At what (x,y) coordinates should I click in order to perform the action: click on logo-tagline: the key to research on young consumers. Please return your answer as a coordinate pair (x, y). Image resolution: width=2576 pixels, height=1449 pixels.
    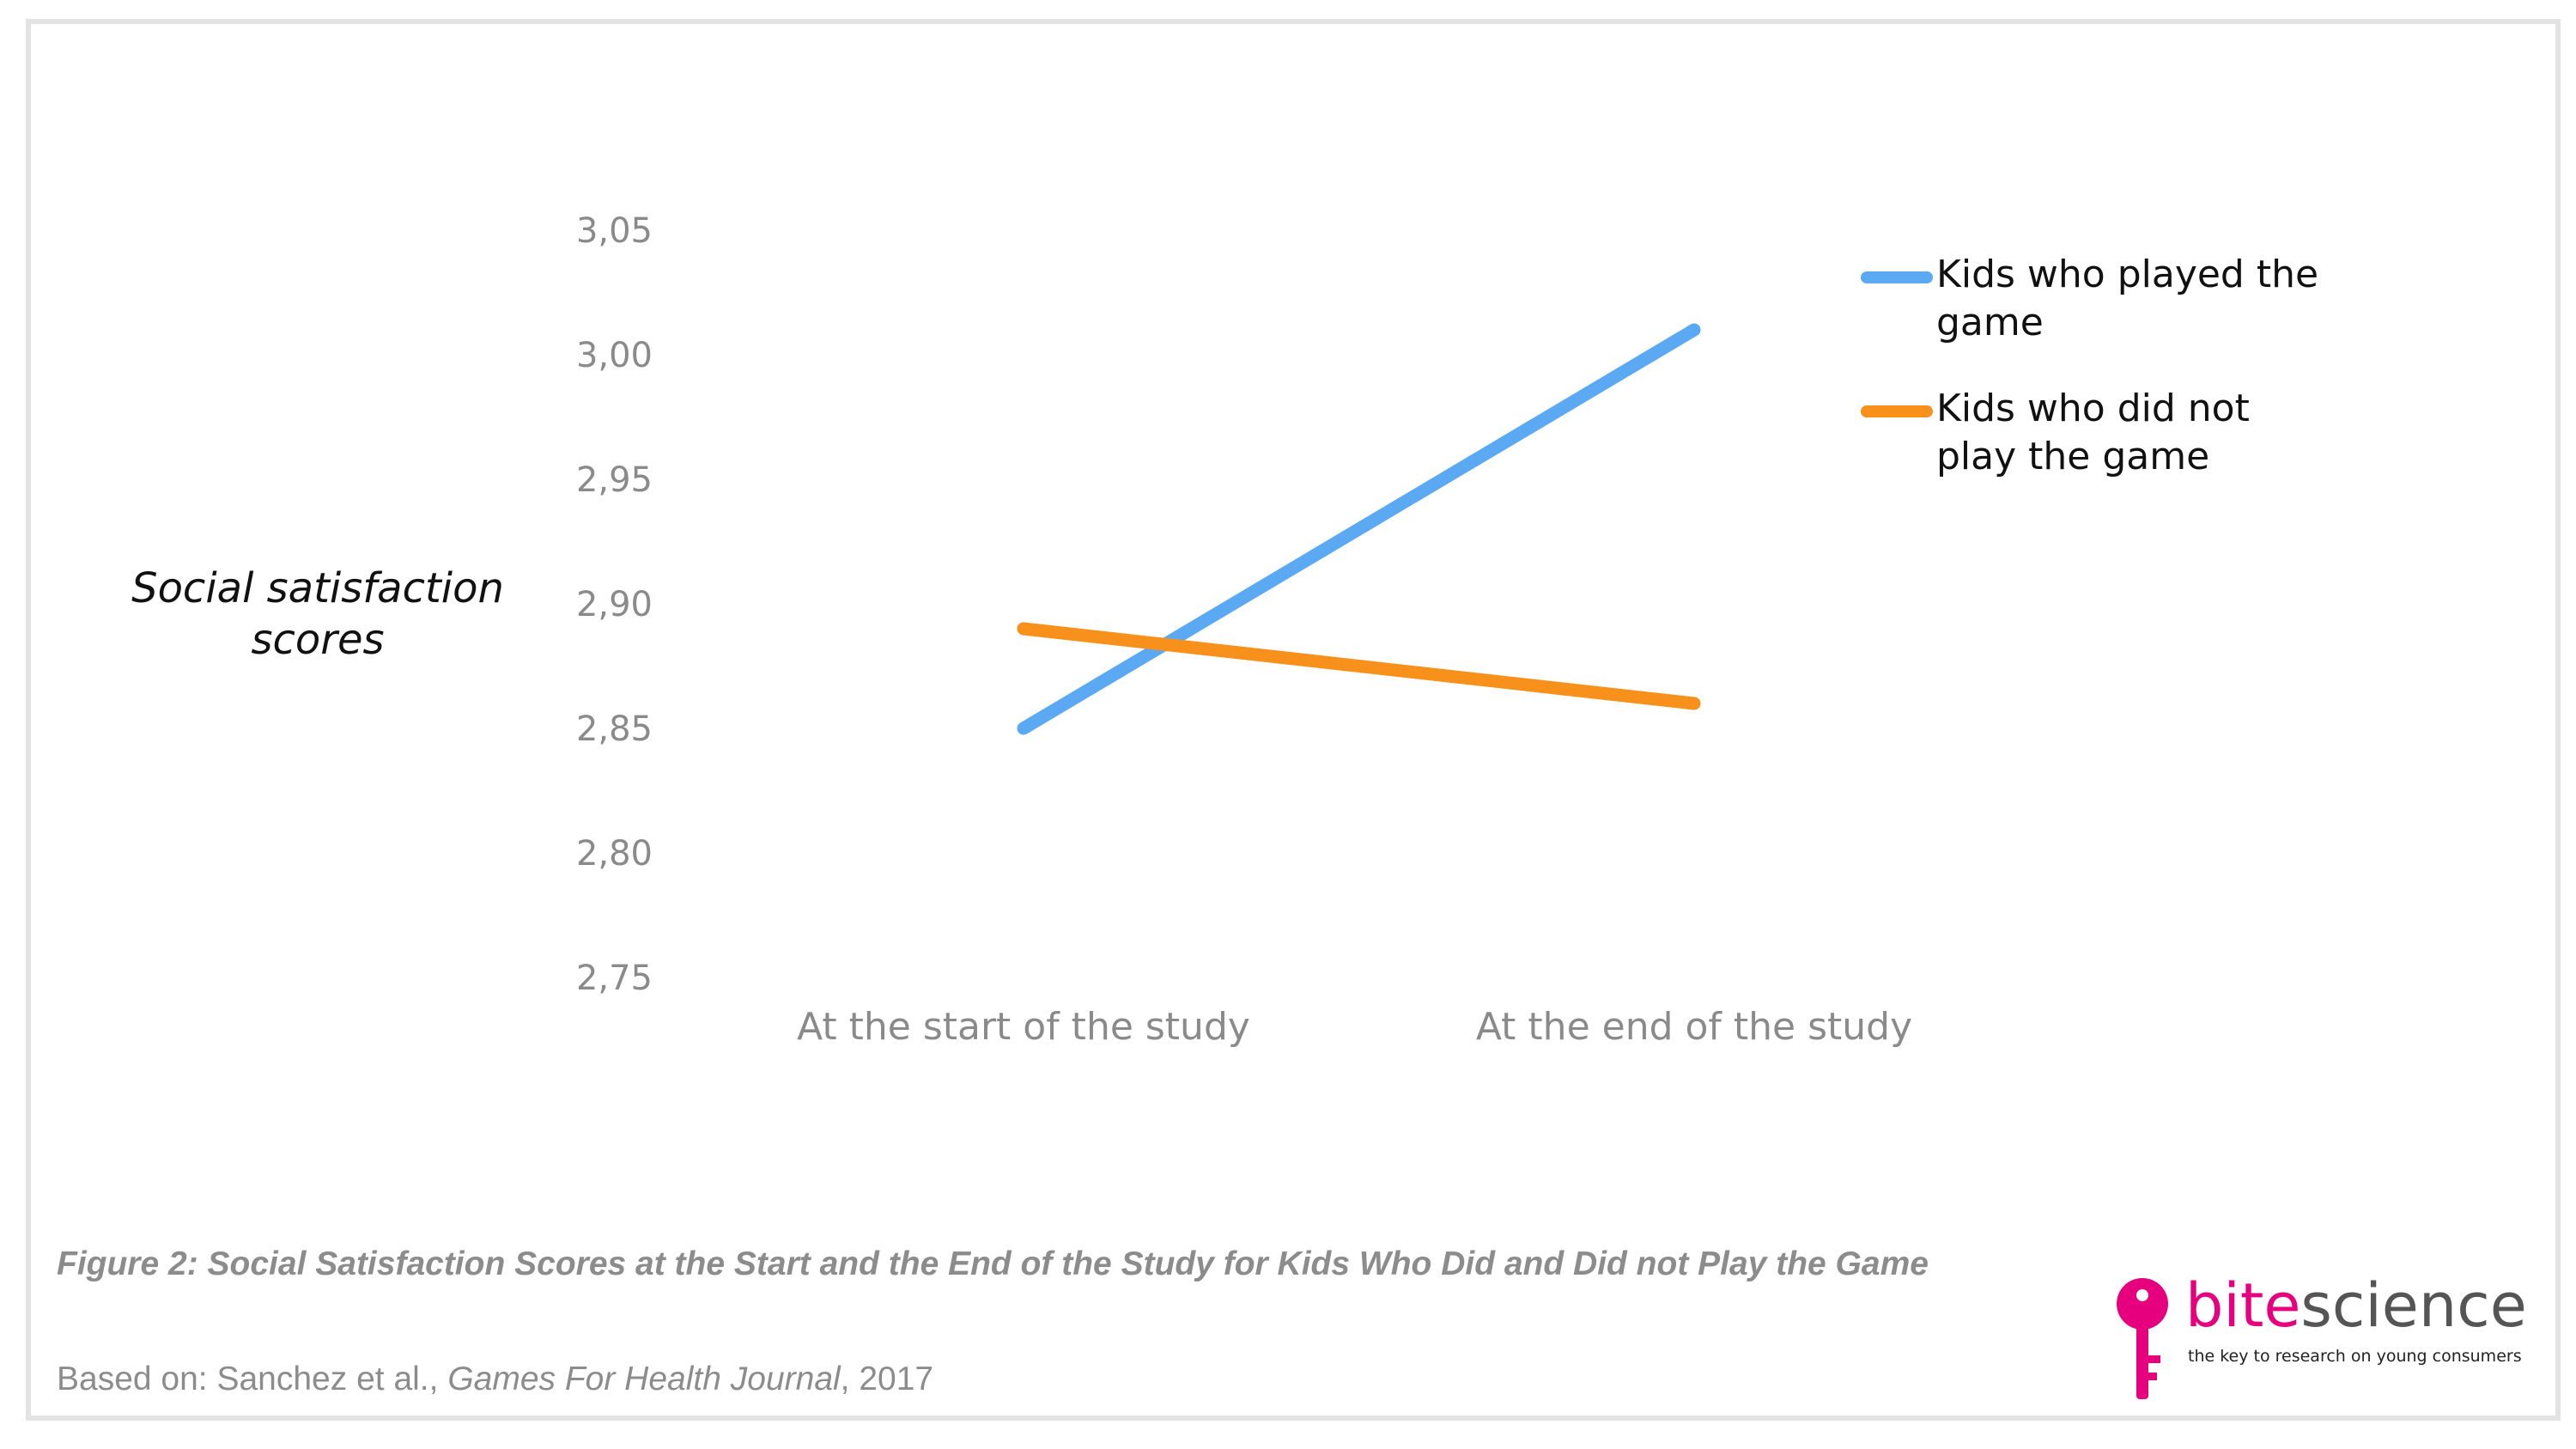
    Looking at the image, I should click on (2355, 1356).